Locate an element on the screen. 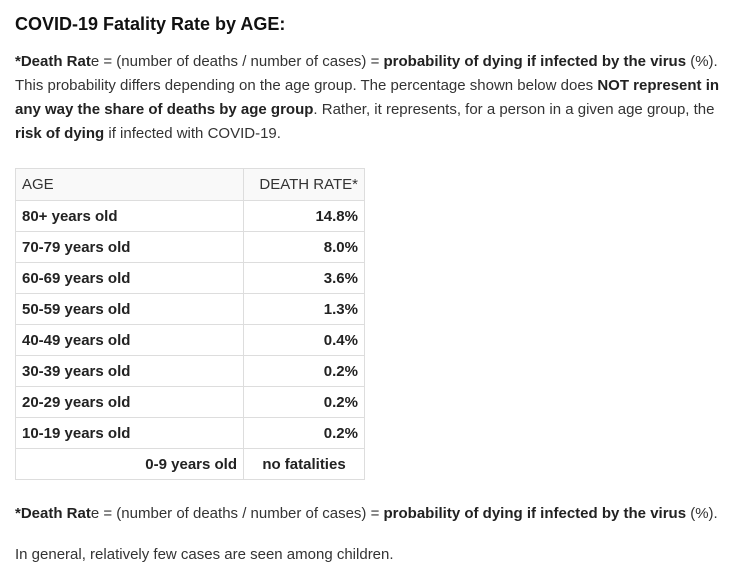 Image resolution: width=735 pixels, height=572 pixels. header-age: AGE is located at coordinates (129, 184).